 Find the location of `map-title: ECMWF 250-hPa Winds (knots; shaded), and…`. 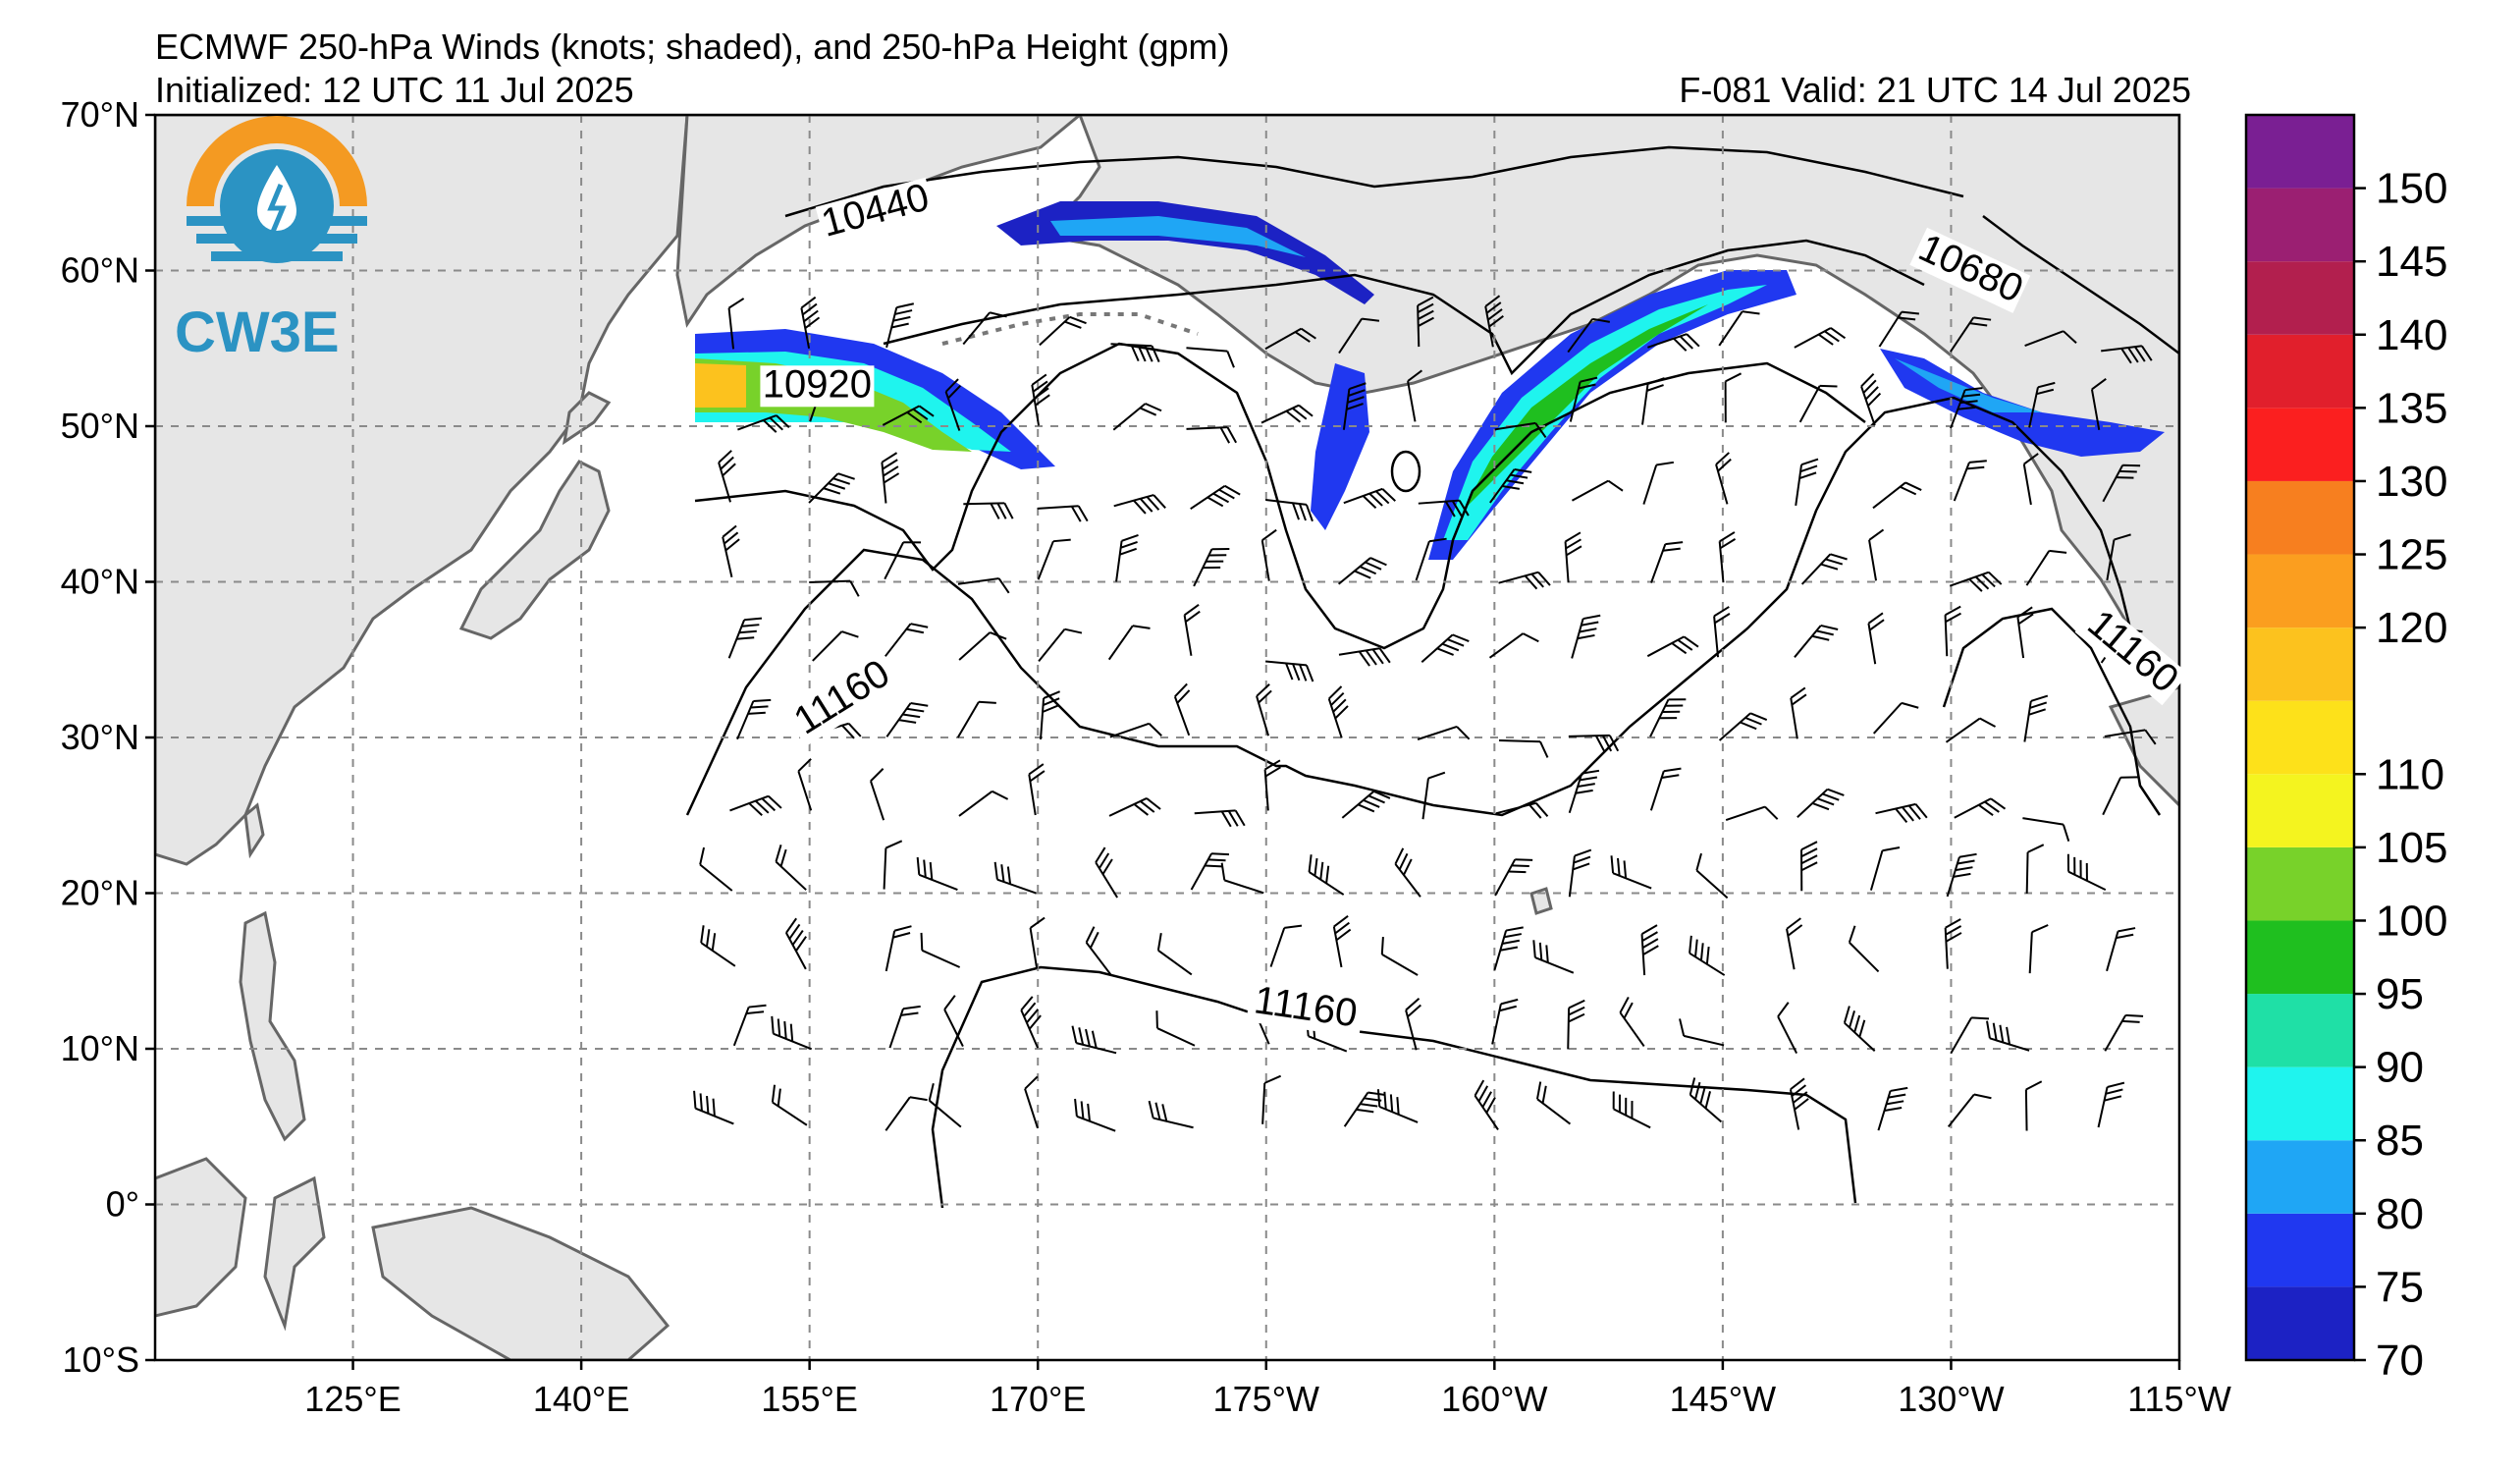

map-title: ECMWF 250-hPa Winds (knots; shaded), and… is located at coordinates (692, 47).